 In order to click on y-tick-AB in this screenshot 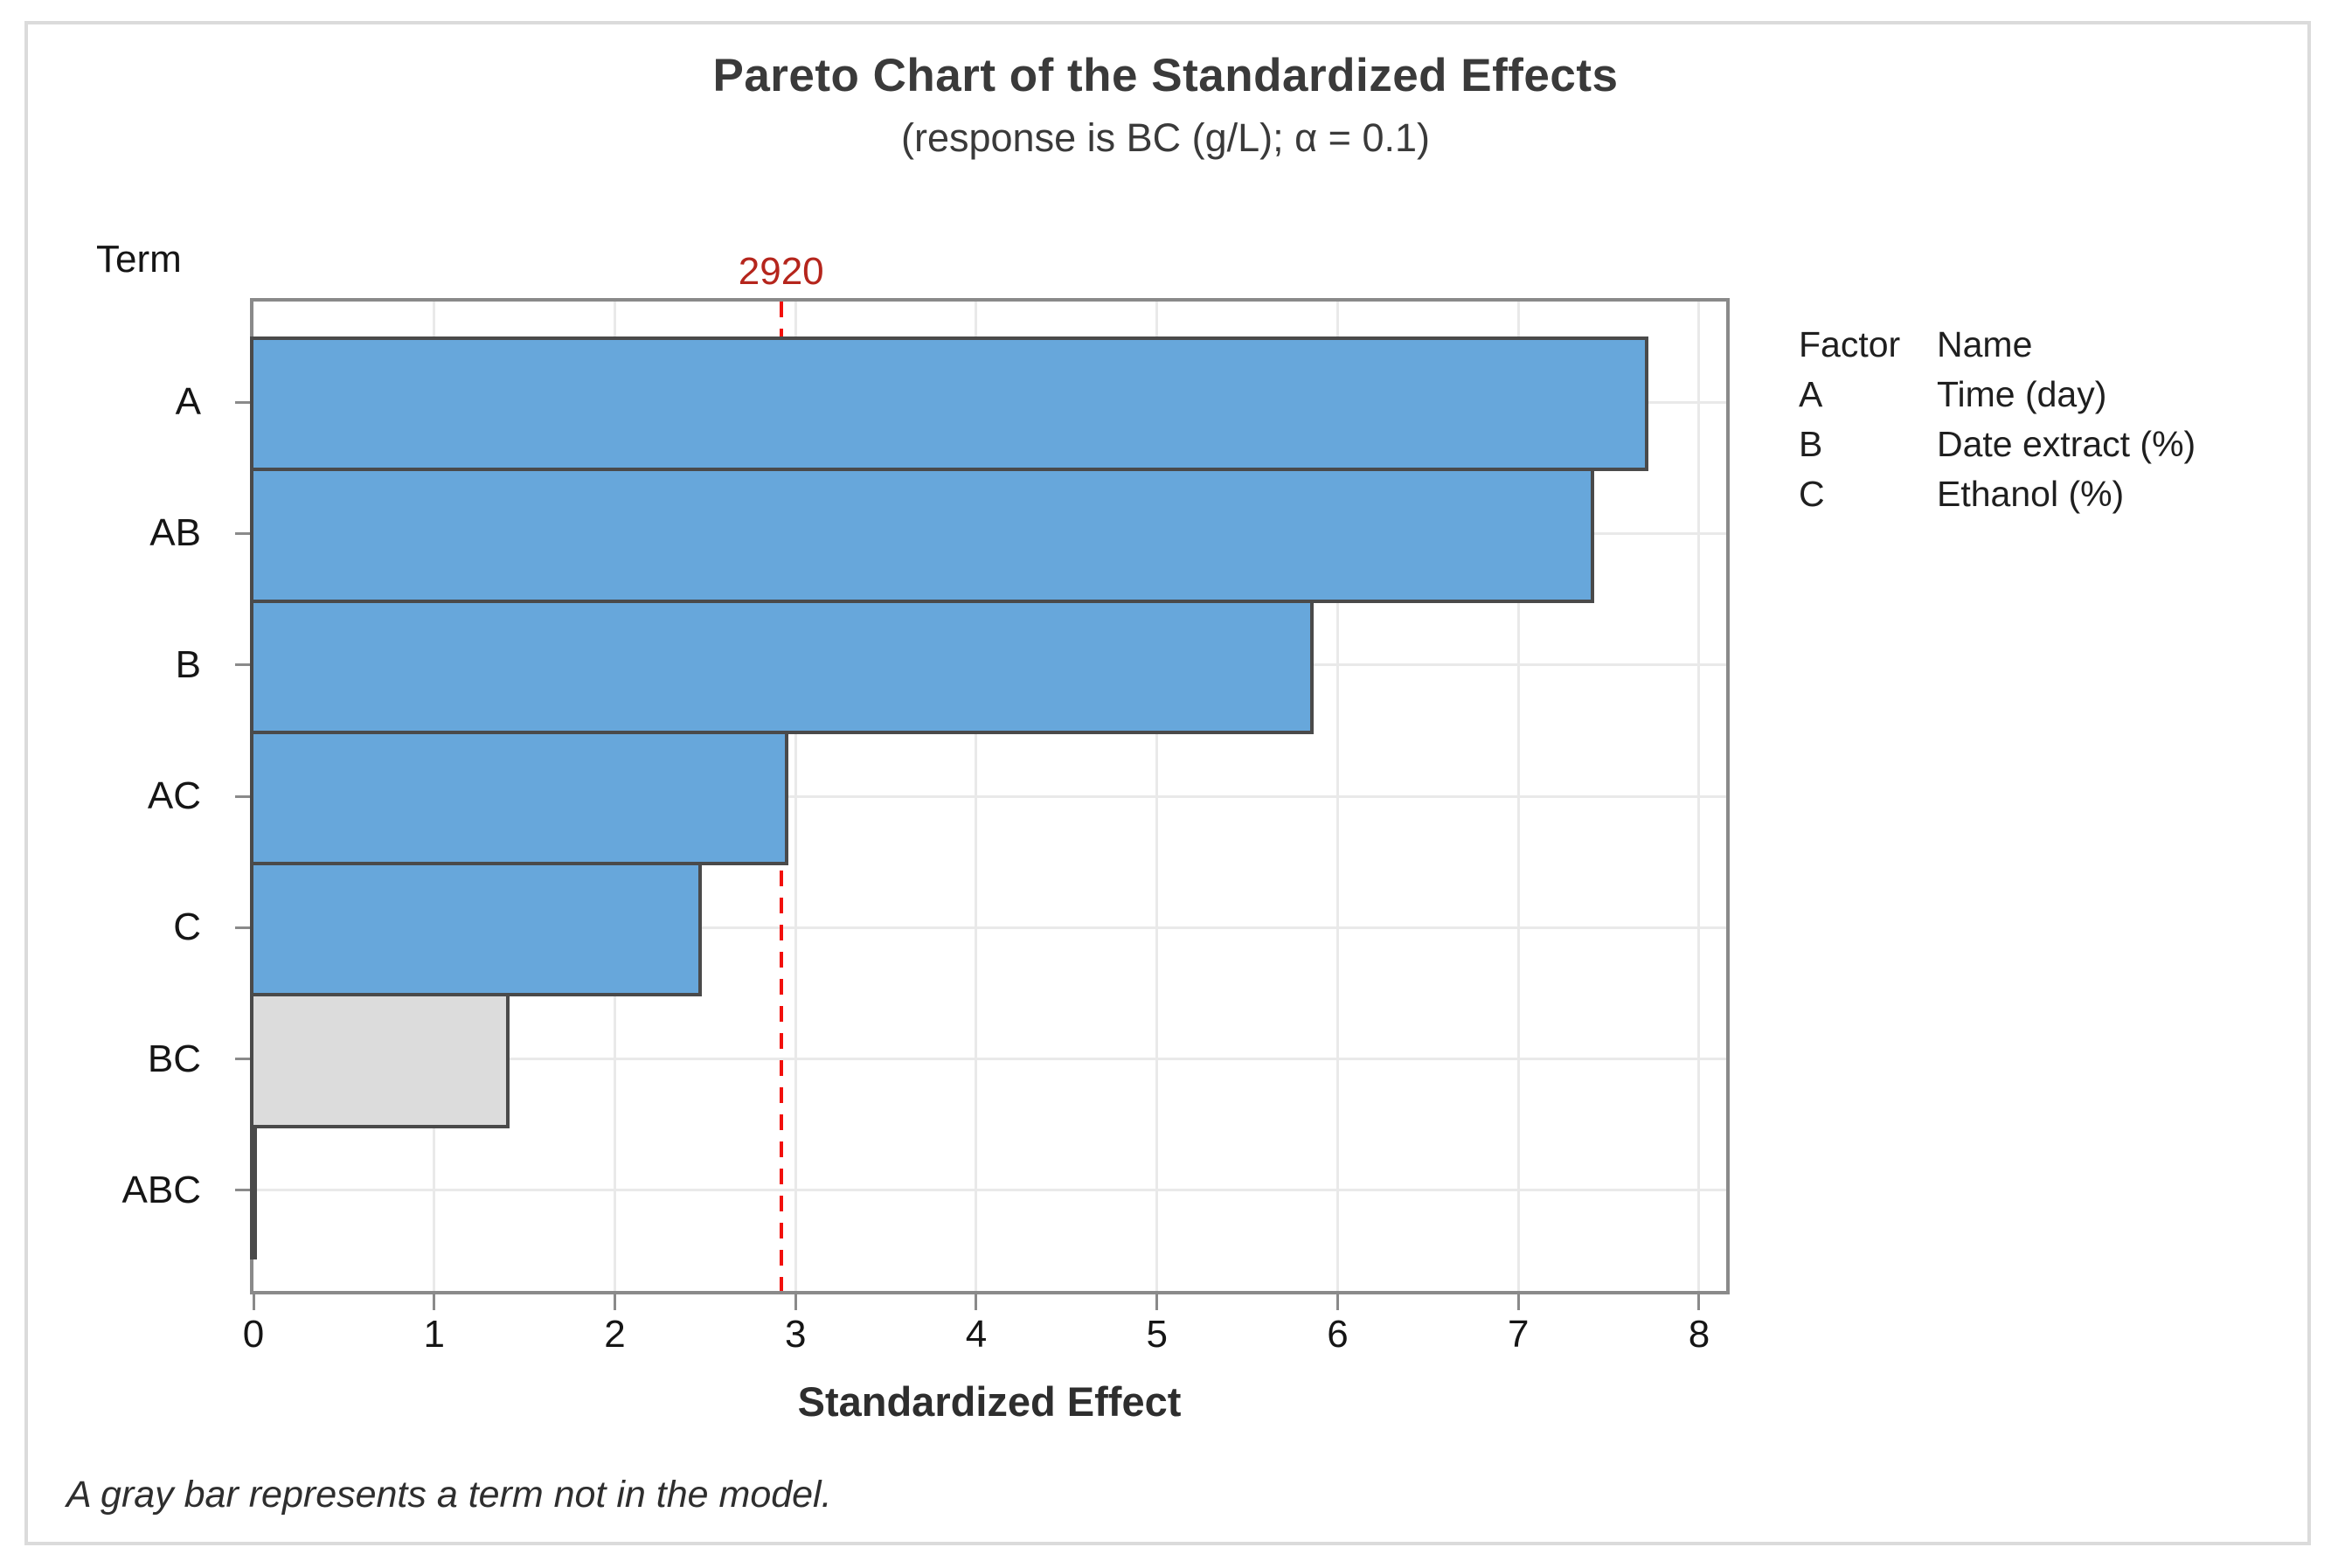, I will do `click(243, 533)`.